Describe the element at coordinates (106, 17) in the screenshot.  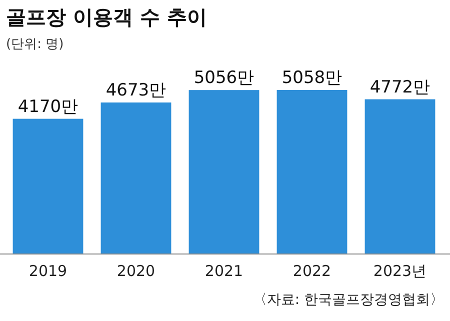
I see `title: 골프장 이용객 수 추이` at that location.